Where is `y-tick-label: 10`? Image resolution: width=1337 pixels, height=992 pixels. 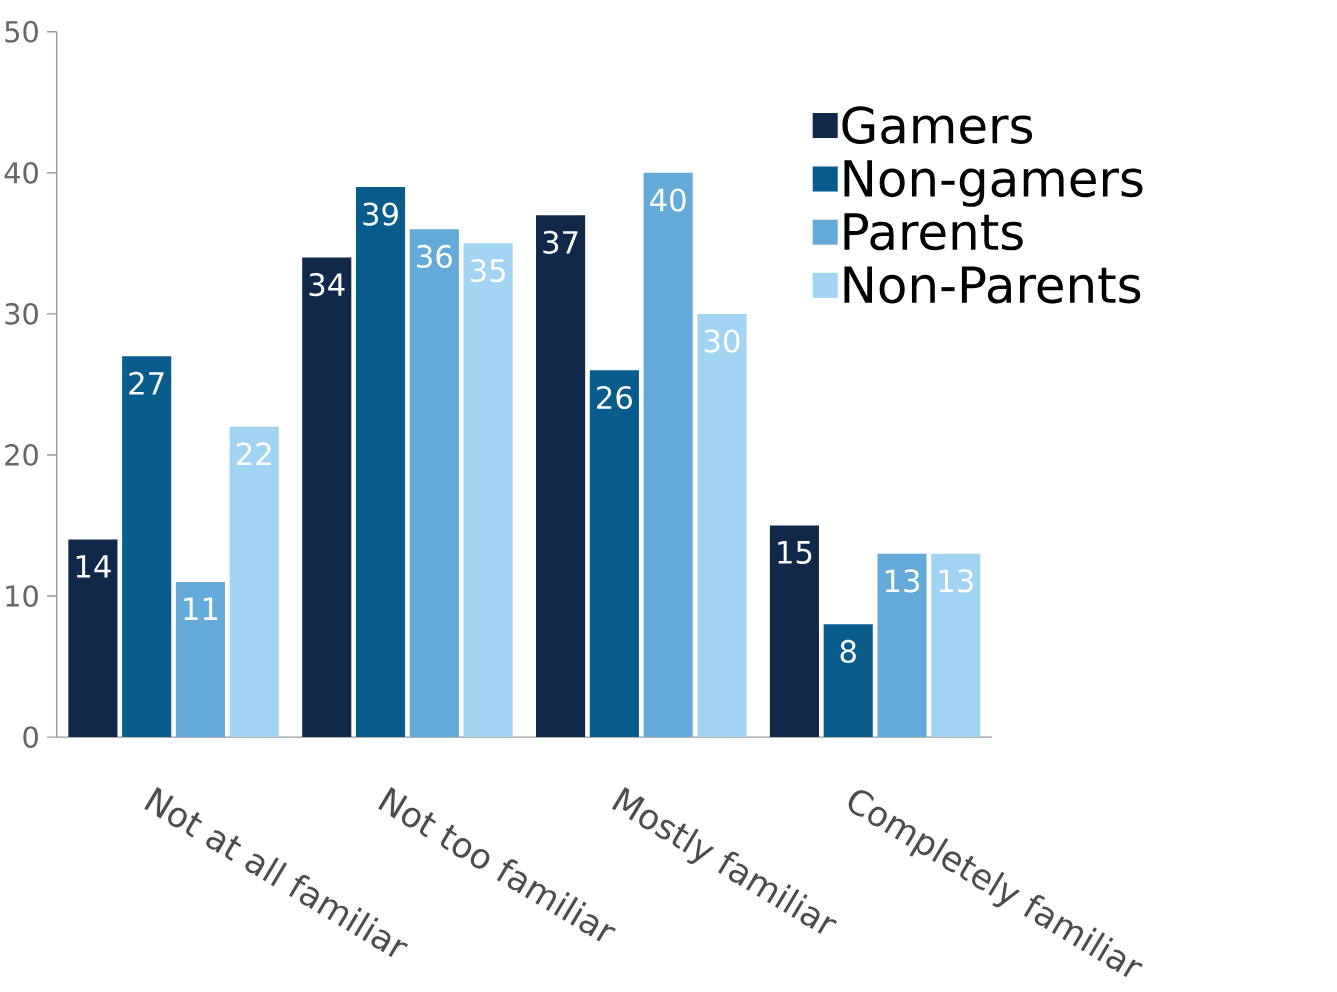
y-tick-label: 10 is located at coordinates (22, 596).